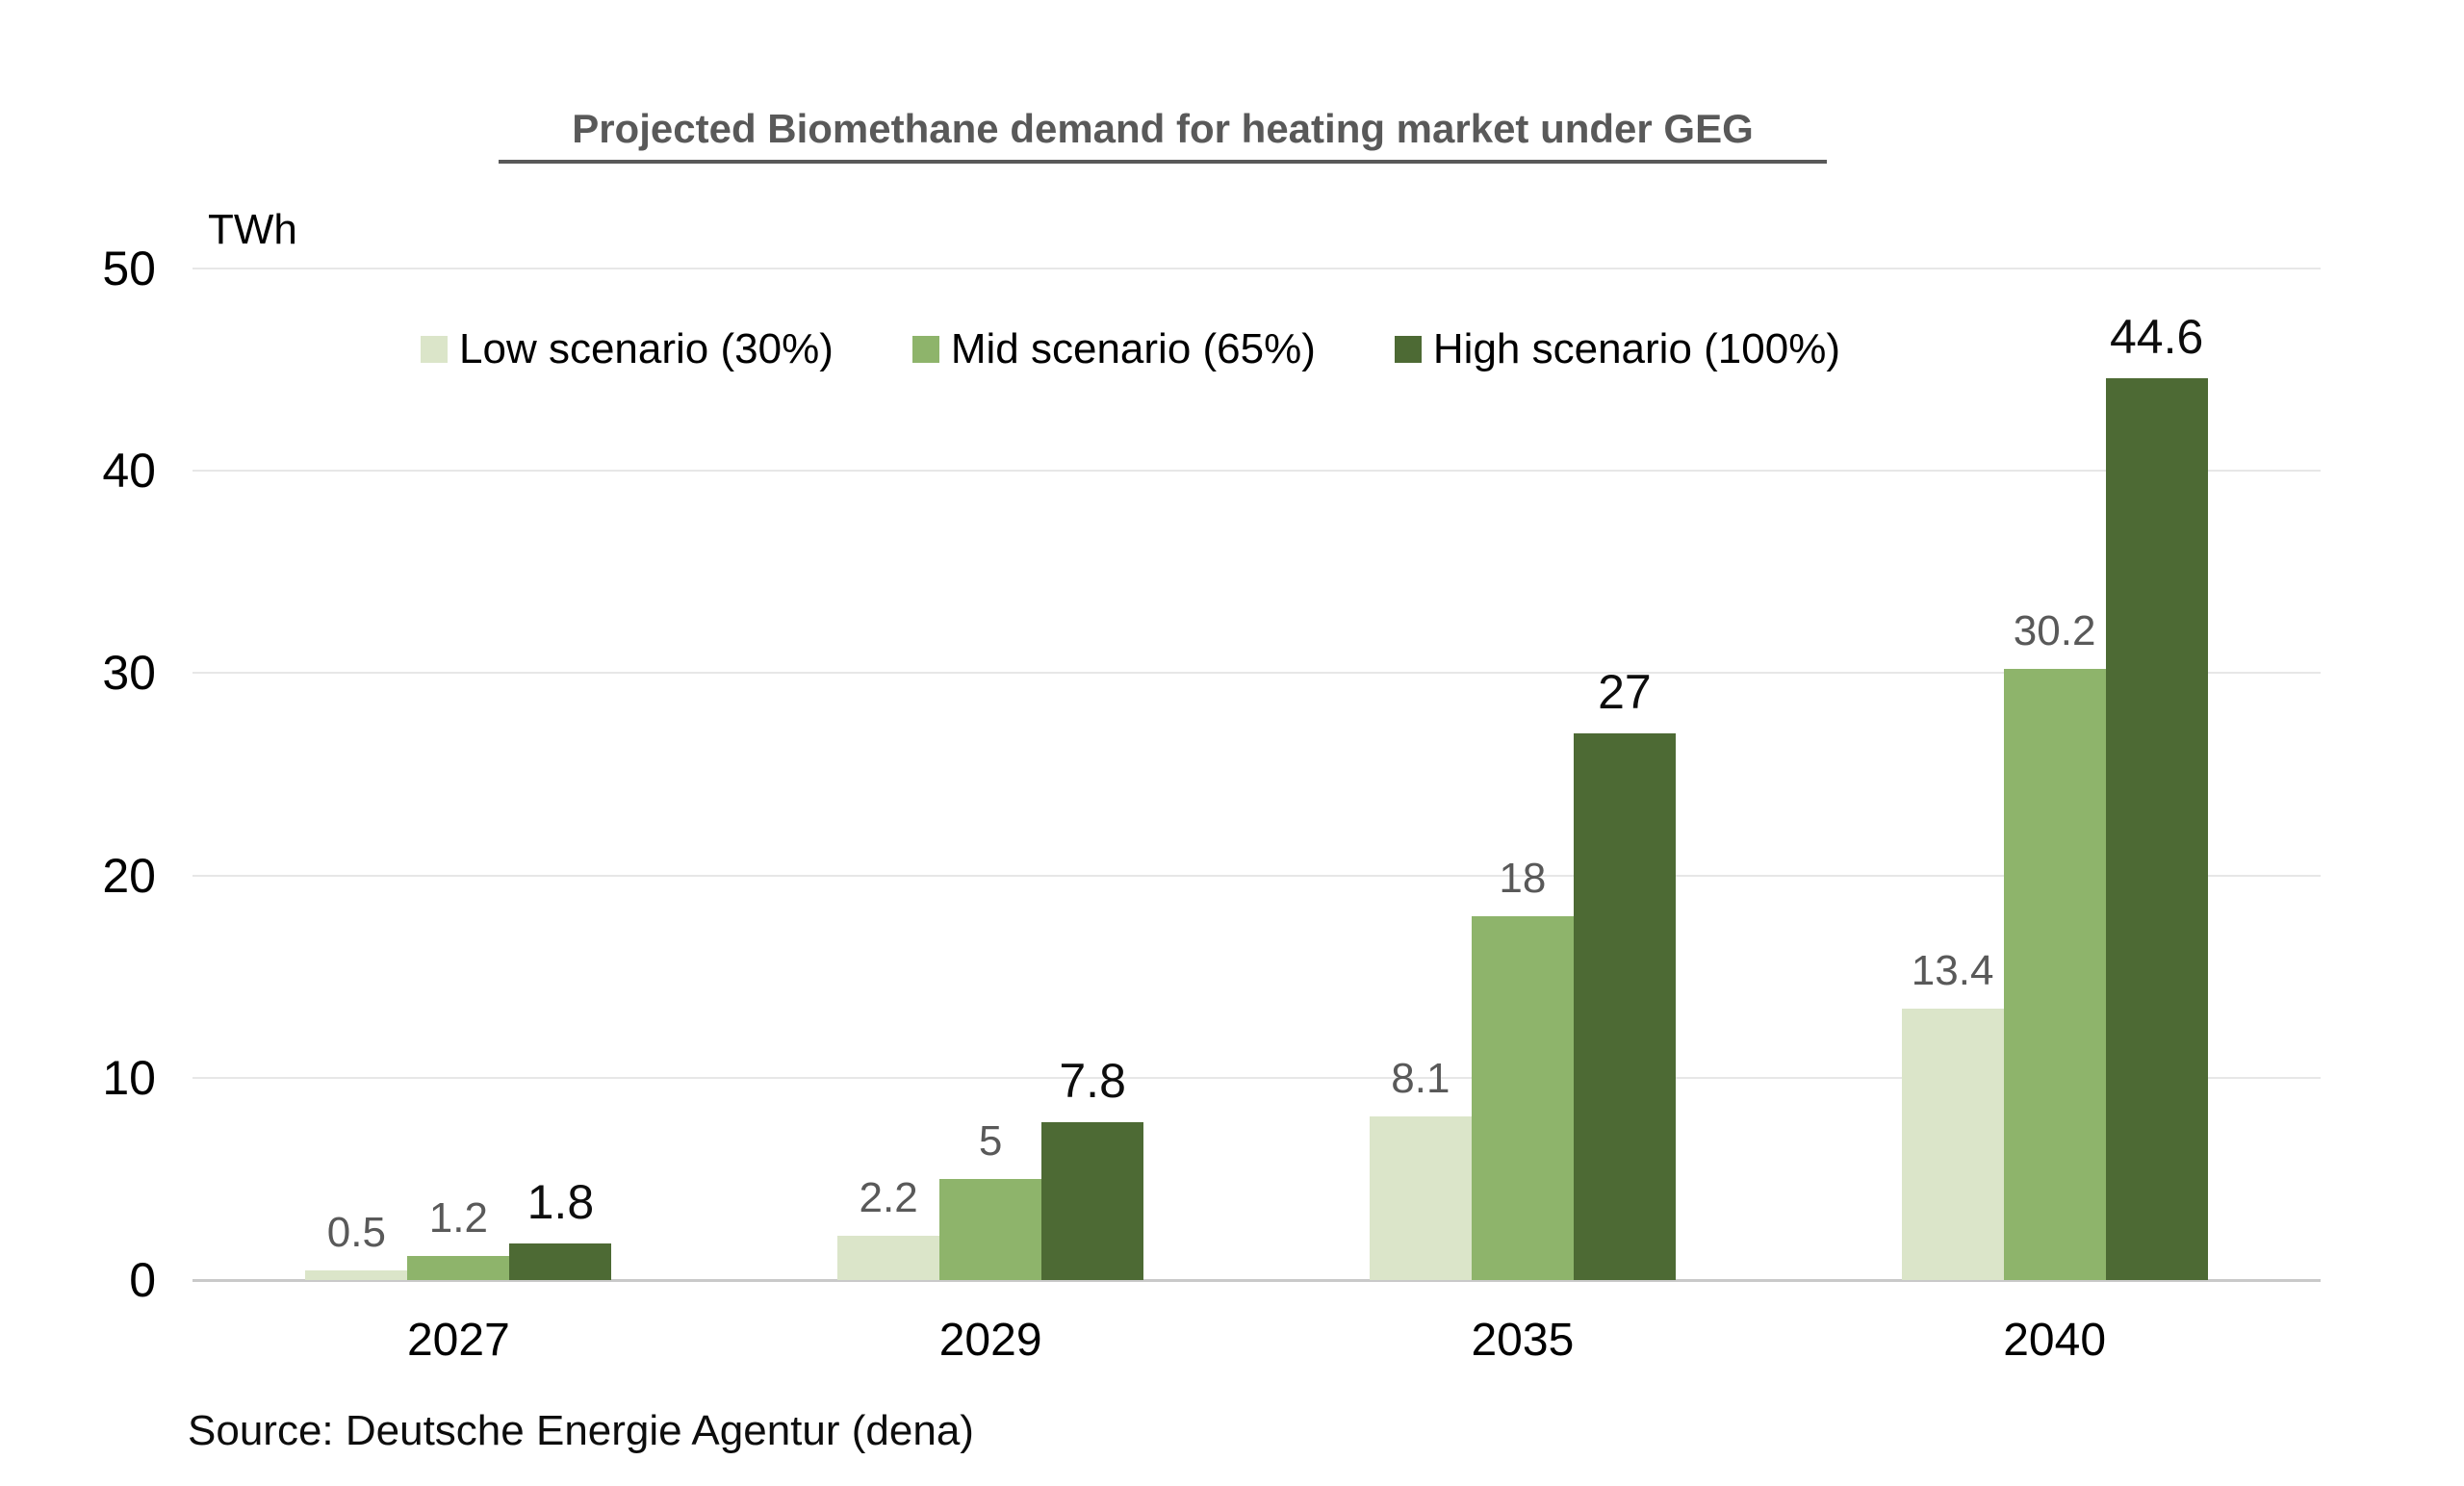 This screenshot has height=1486, width=2464. What do you see at coordinates (2156, 829) in the screenshot?
I see `bar-high-2040` at bounding box center [2156, 829].